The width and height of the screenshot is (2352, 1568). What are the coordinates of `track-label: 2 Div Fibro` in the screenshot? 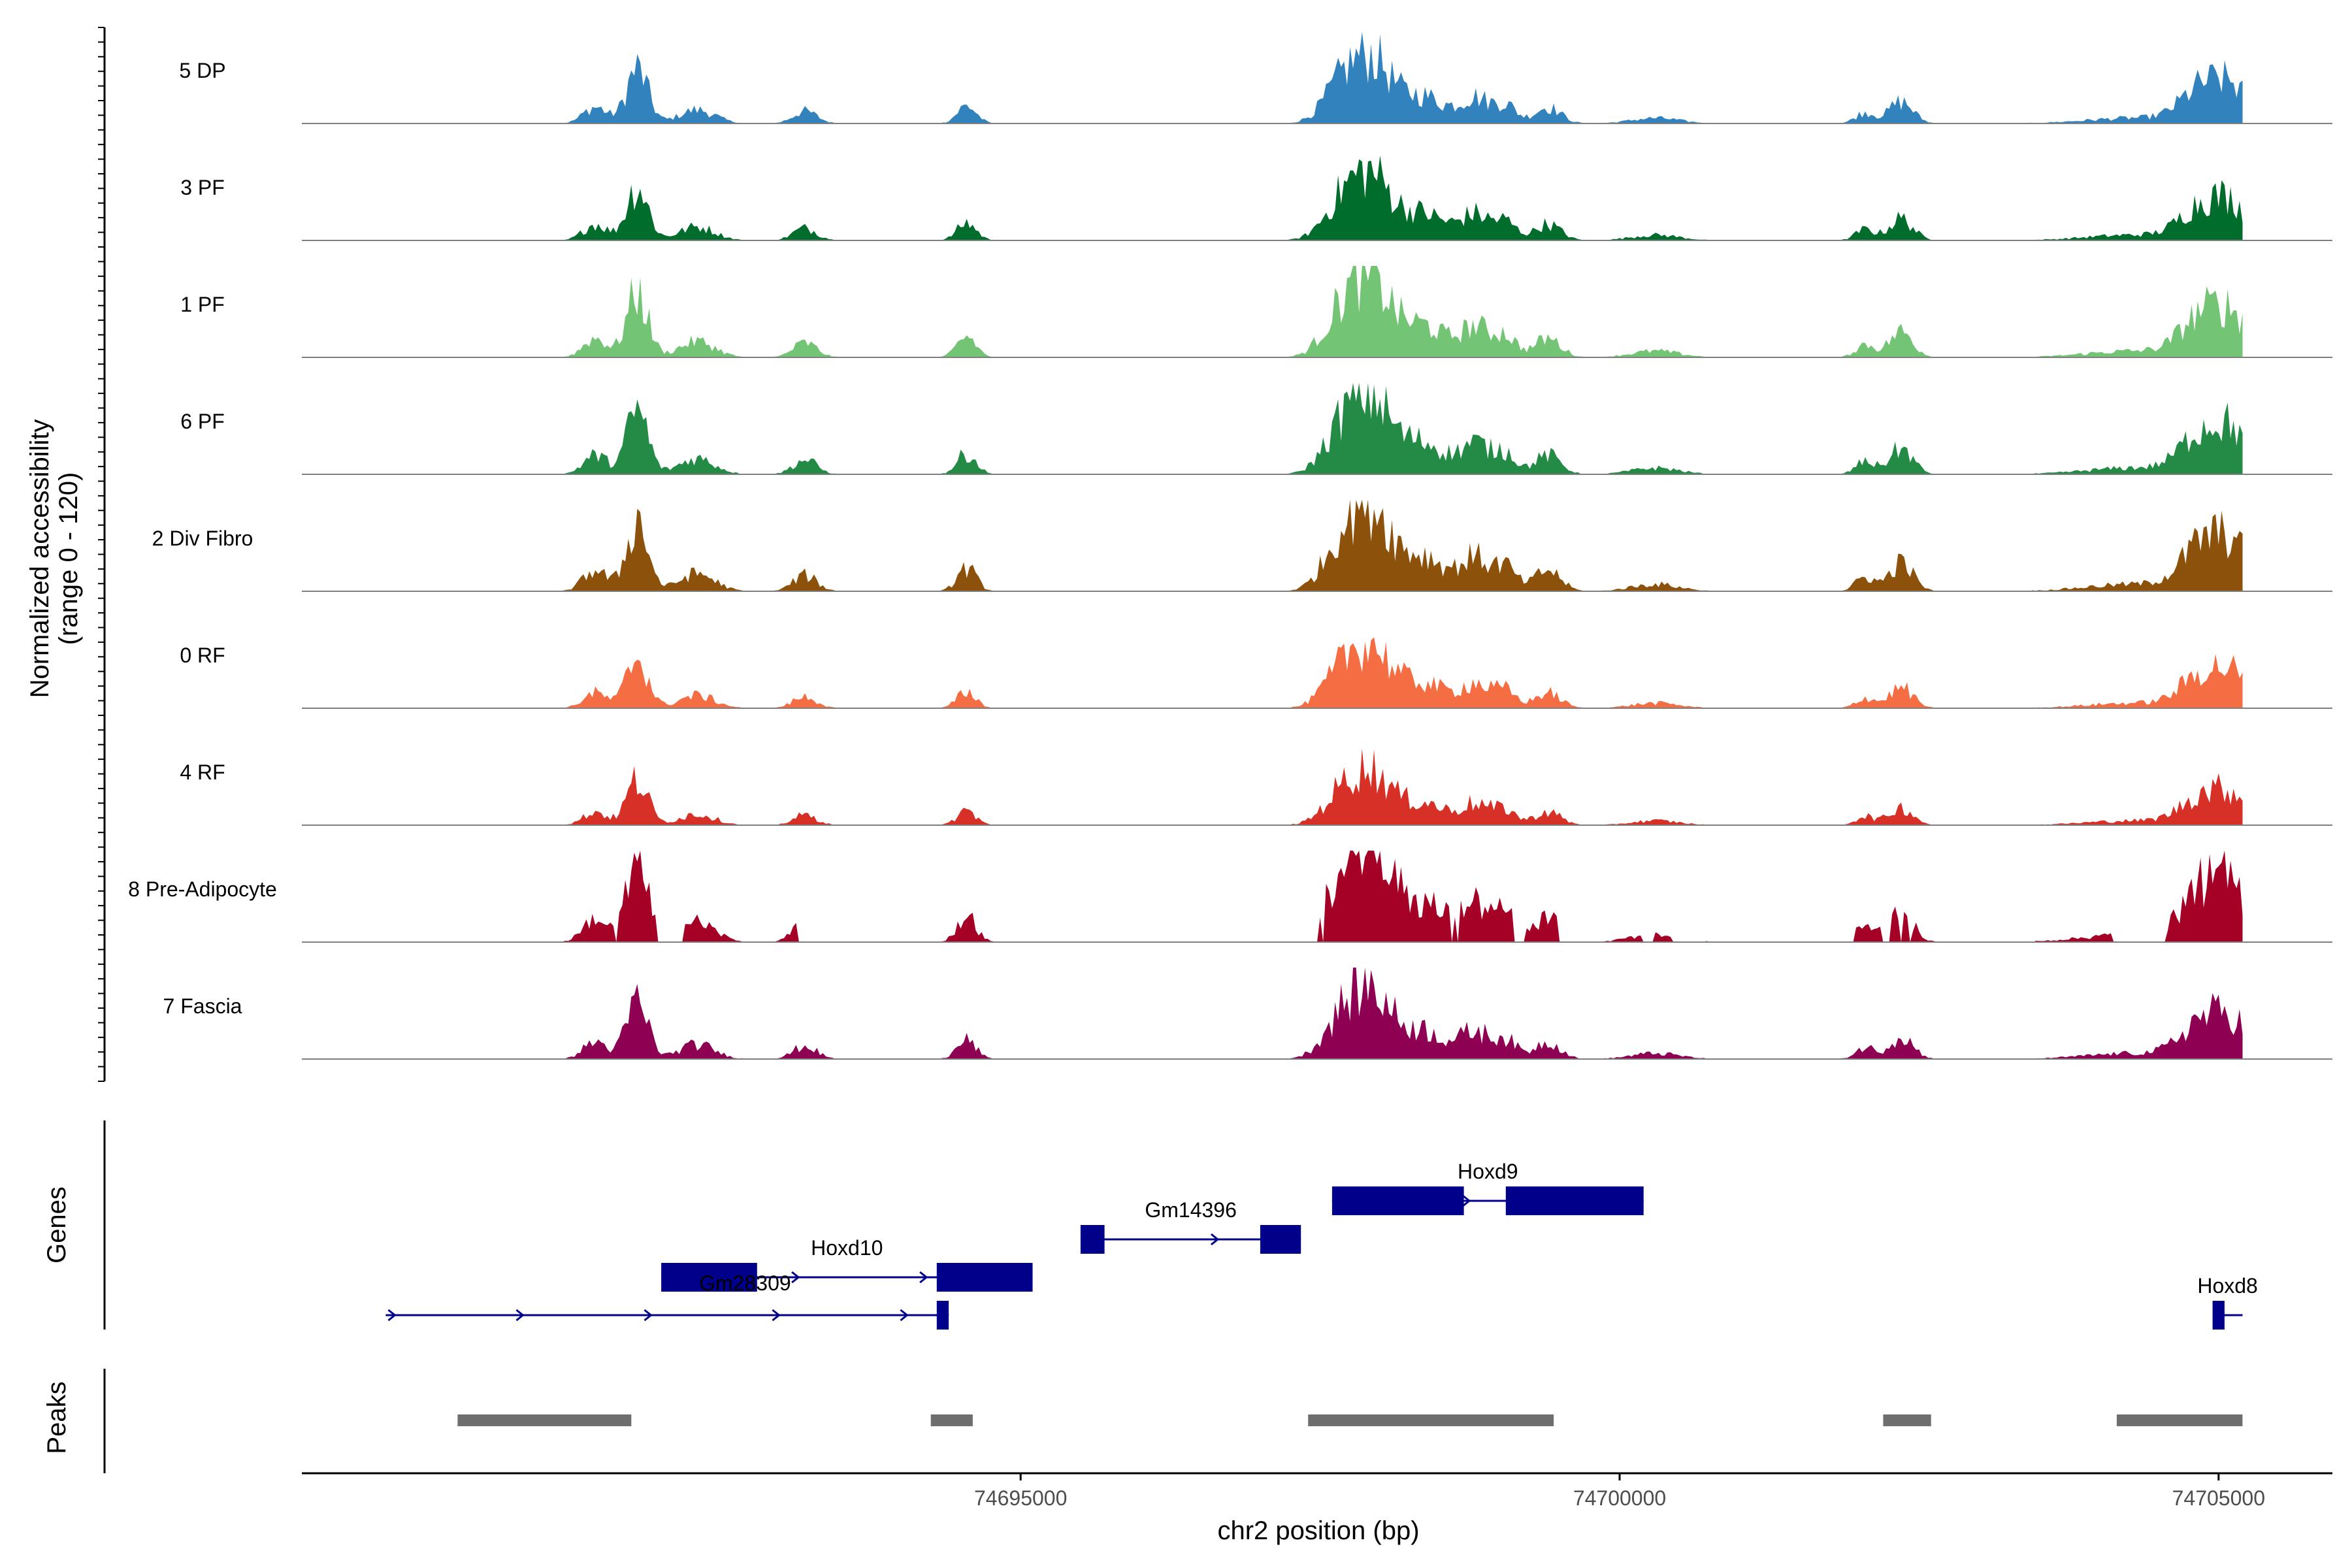 It's located at (202, 538).